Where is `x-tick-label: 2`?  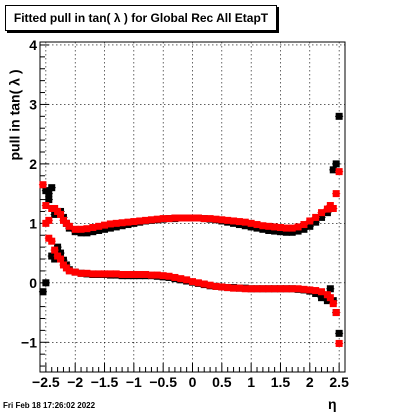 x-tick-label: 2 is located at coordinates (310, 382).